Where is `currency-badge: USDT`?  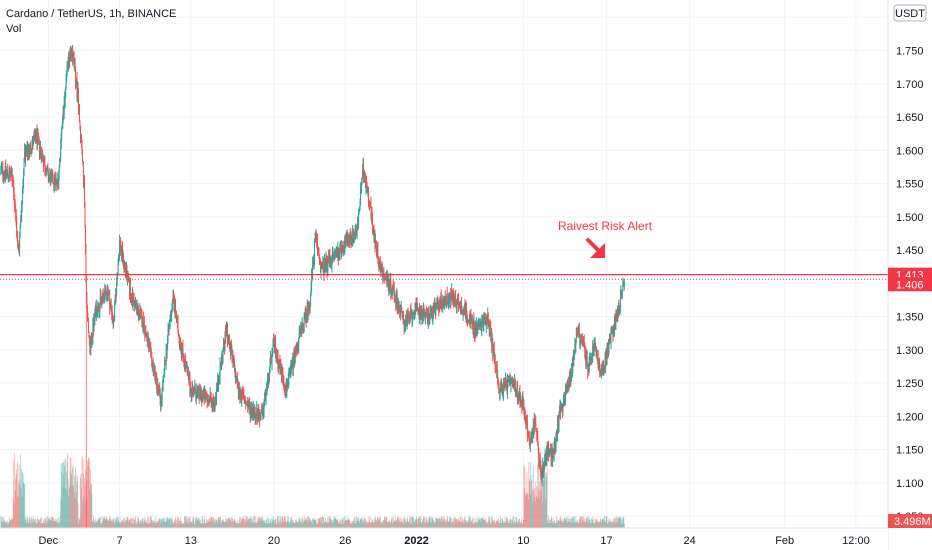
currency-badge: USDT is located at coordinates (910, 13).